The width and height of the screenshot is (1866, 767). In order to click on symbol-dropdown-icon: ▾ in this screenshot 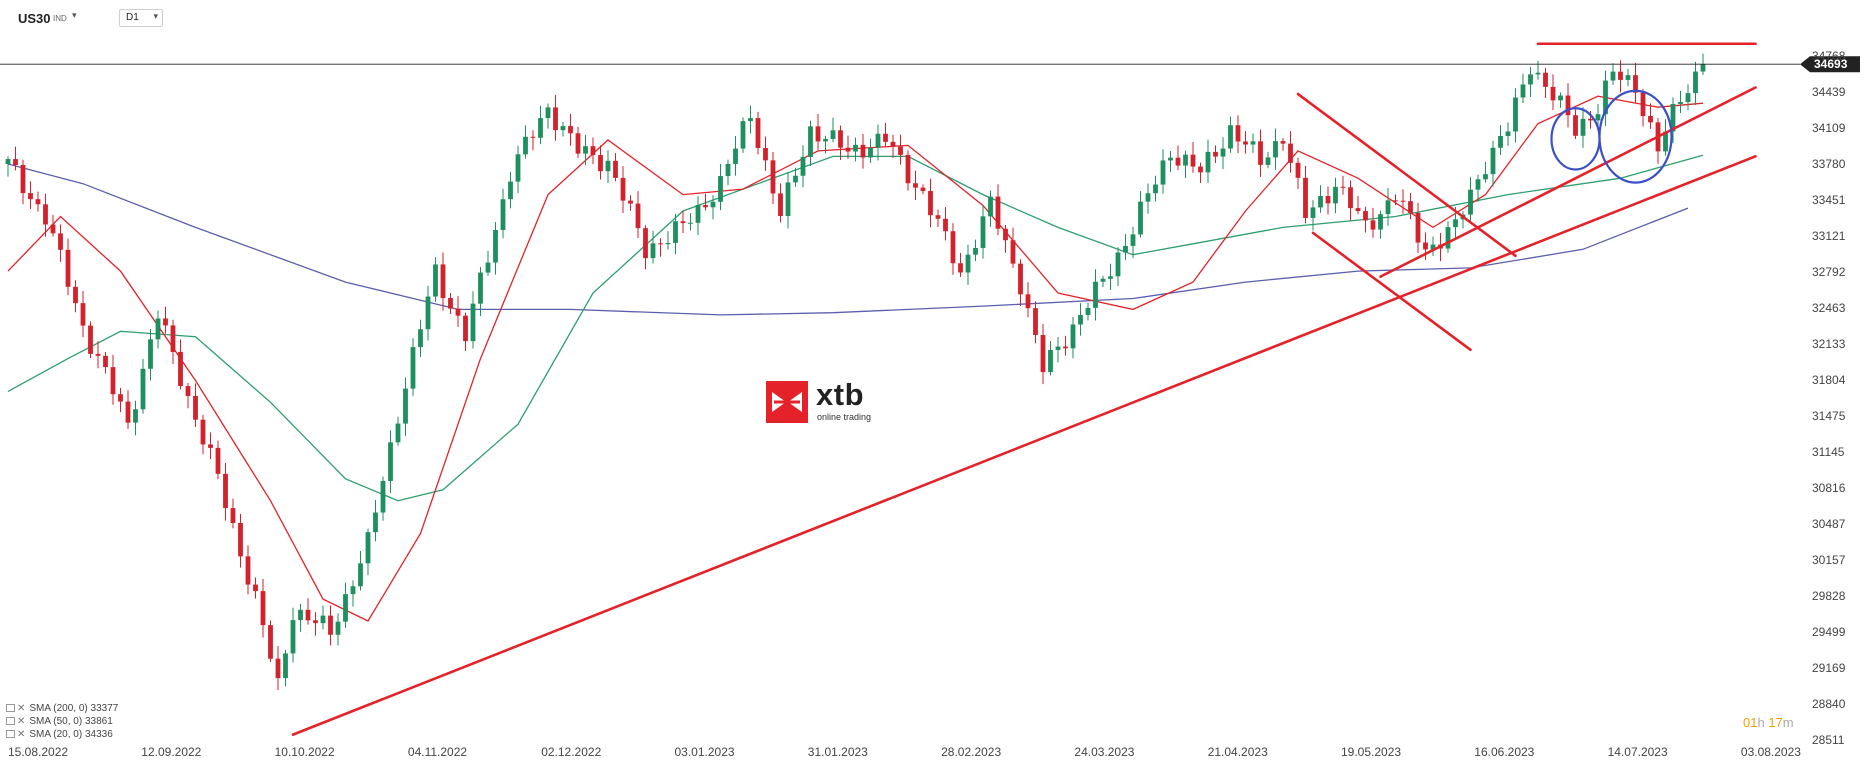, I will do `click(74, 15)`.